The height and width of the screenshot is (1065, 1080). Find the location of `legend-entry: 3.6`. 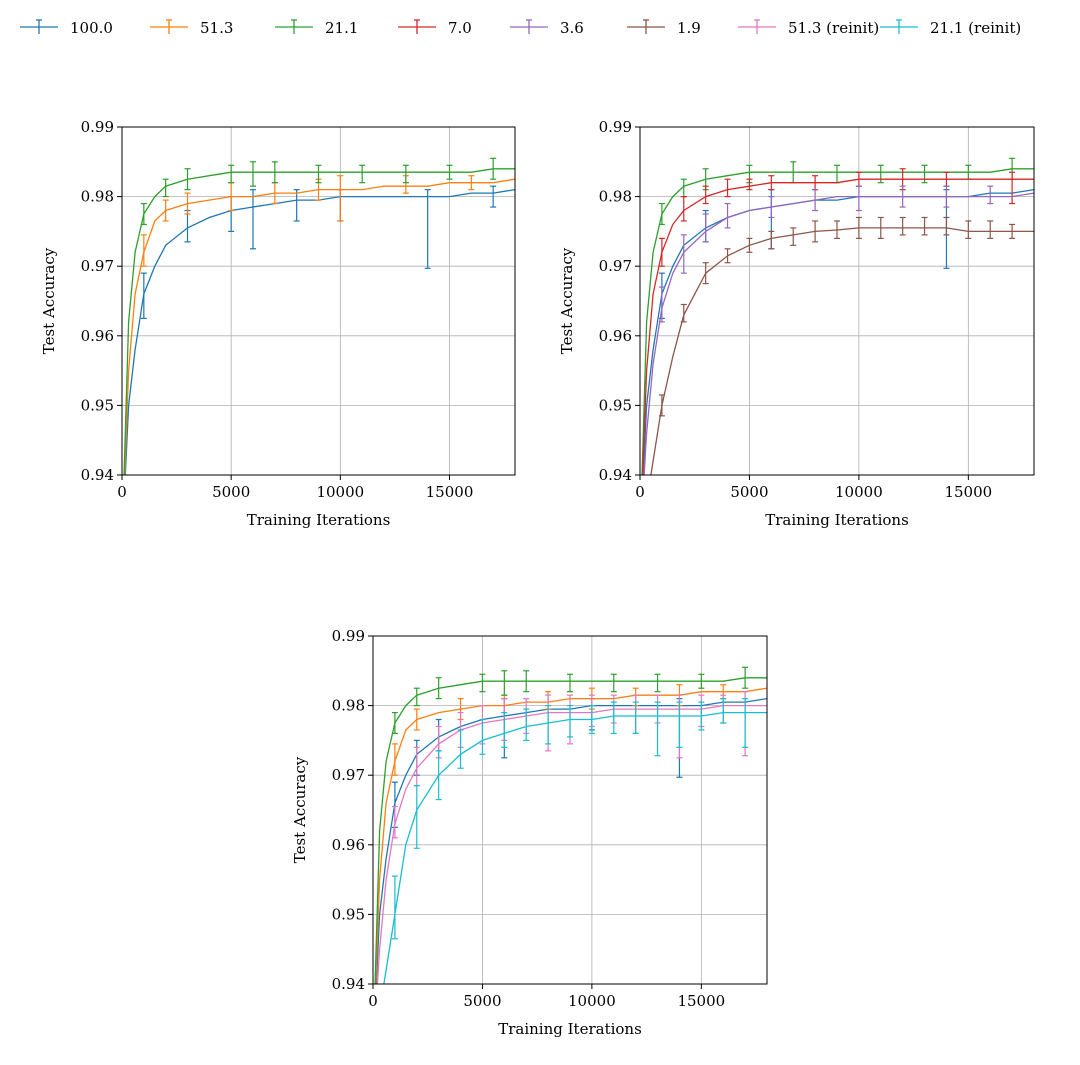

legend-entry: 3.6 is located at coordinates (547, 28).